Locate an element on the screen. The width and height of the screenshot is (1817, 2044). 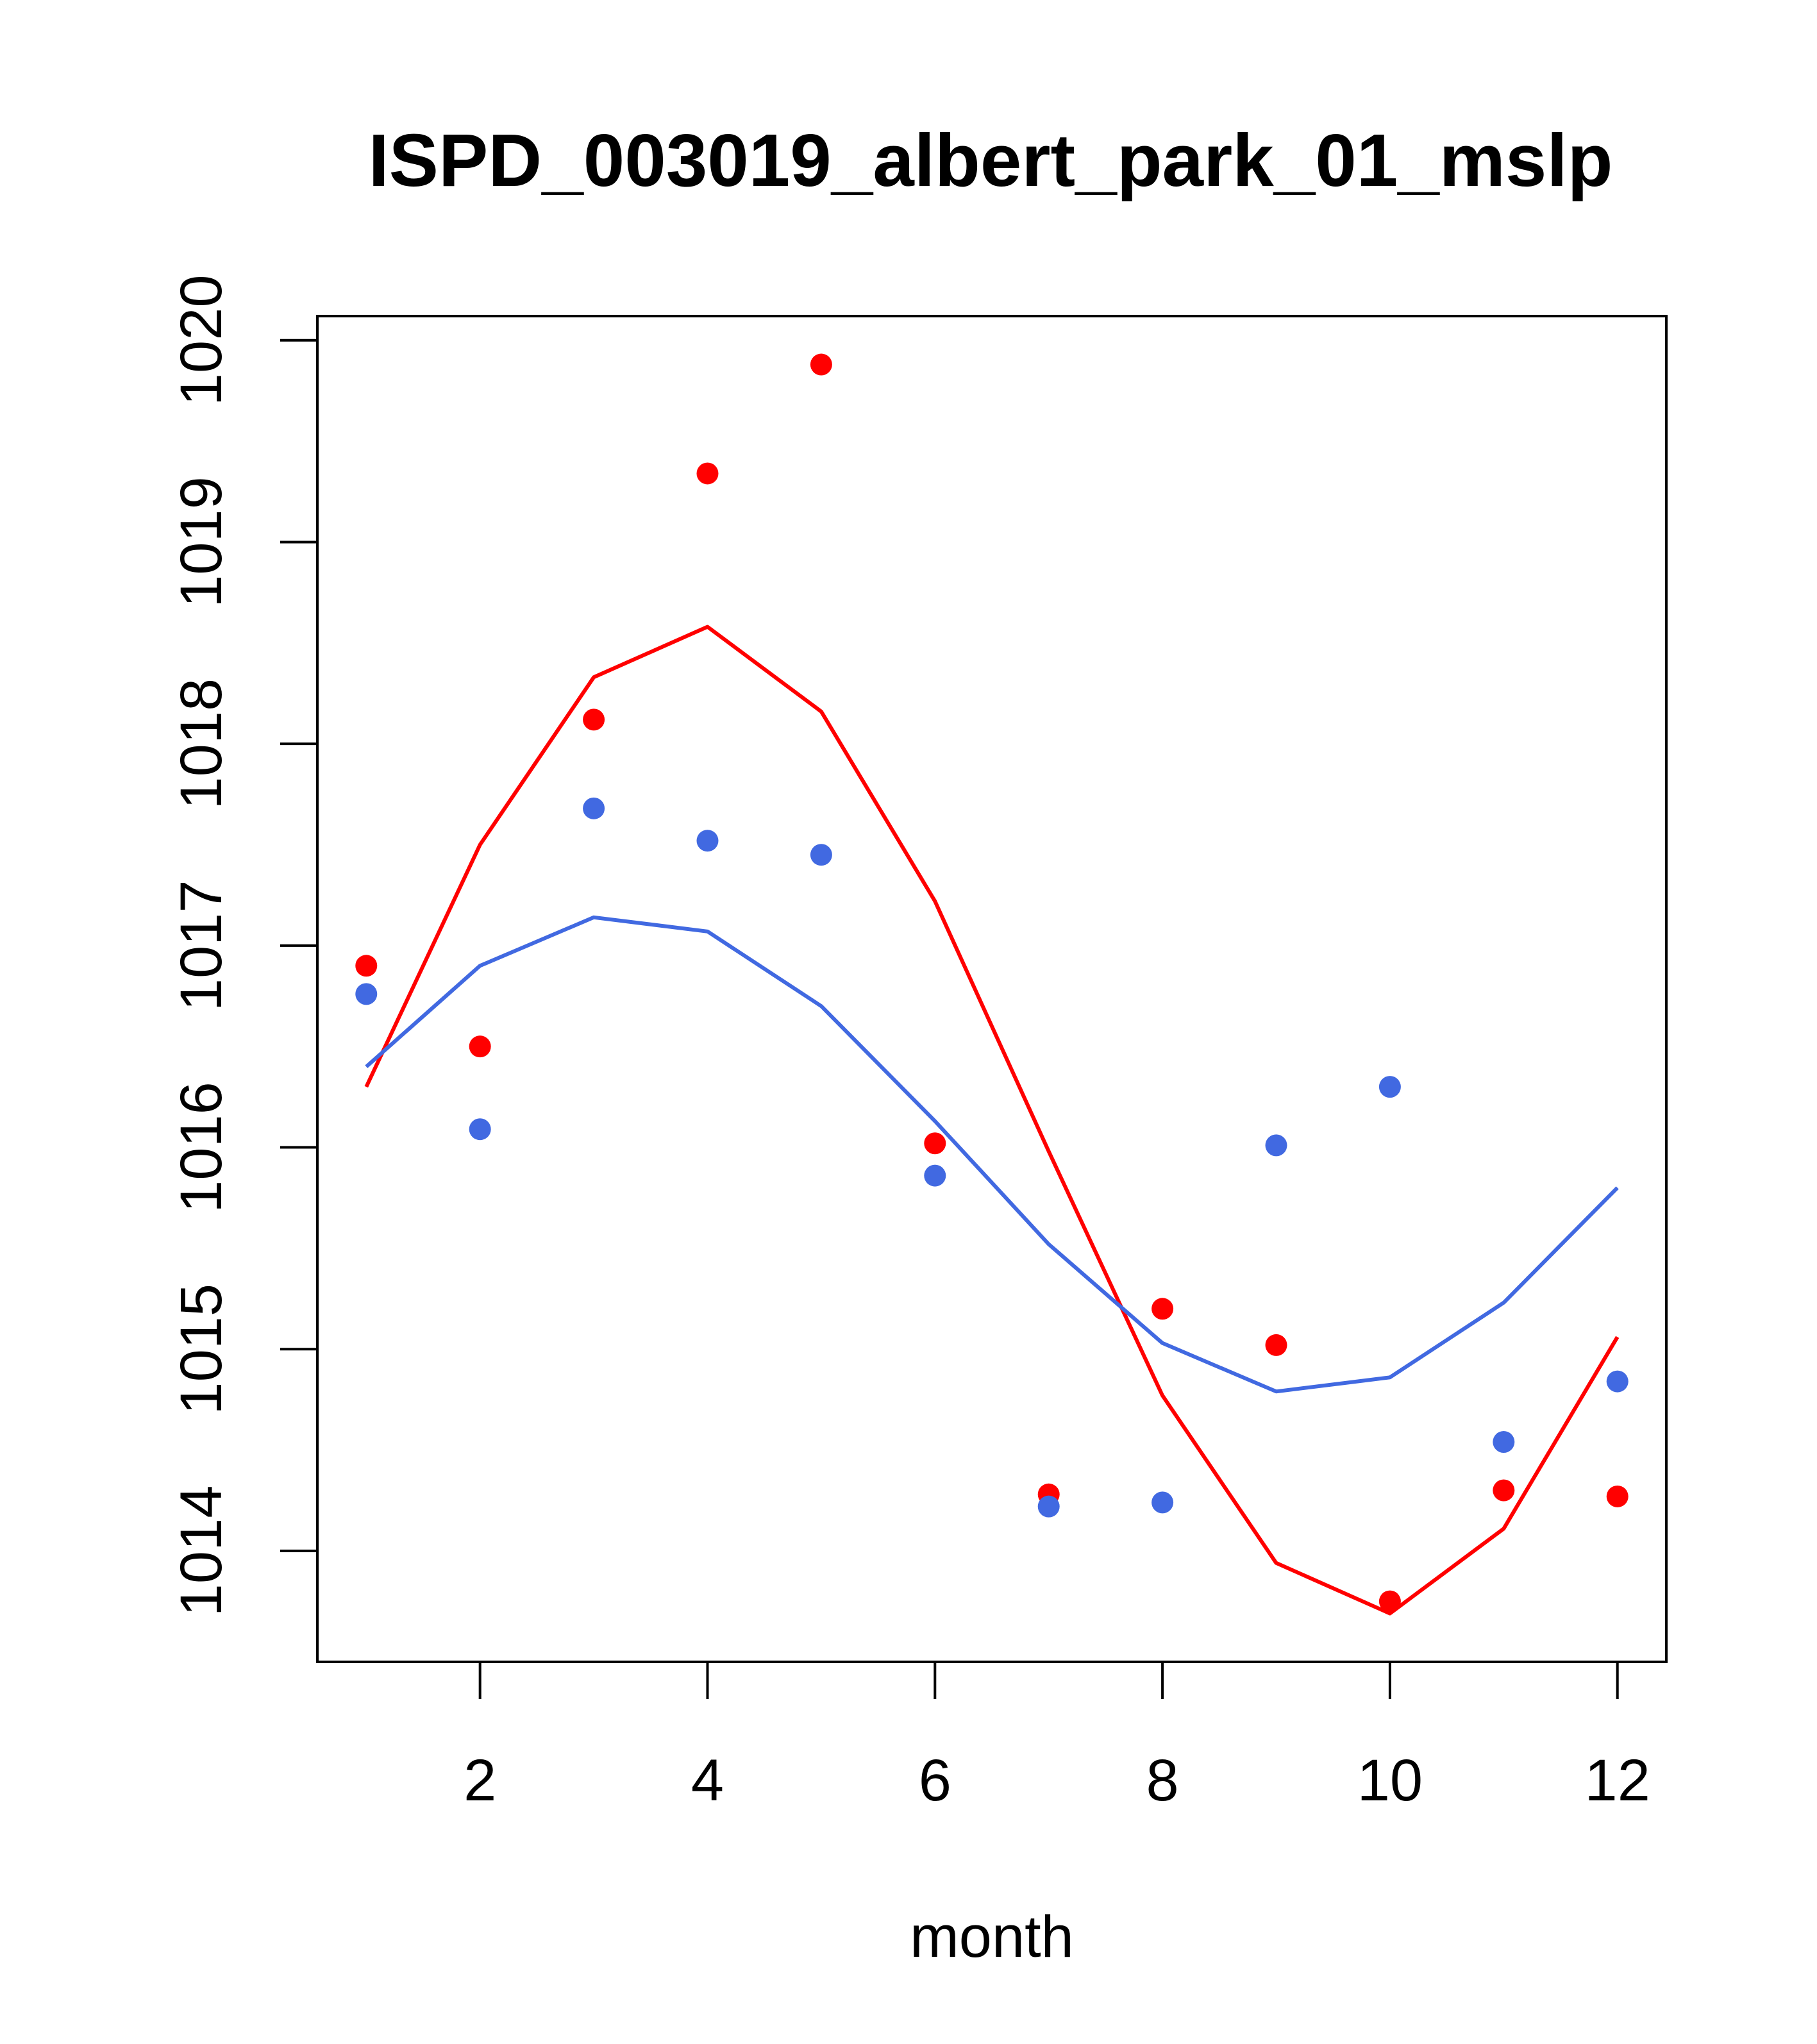
x-tick-label: 4 is located at coordinates (707, 1780).